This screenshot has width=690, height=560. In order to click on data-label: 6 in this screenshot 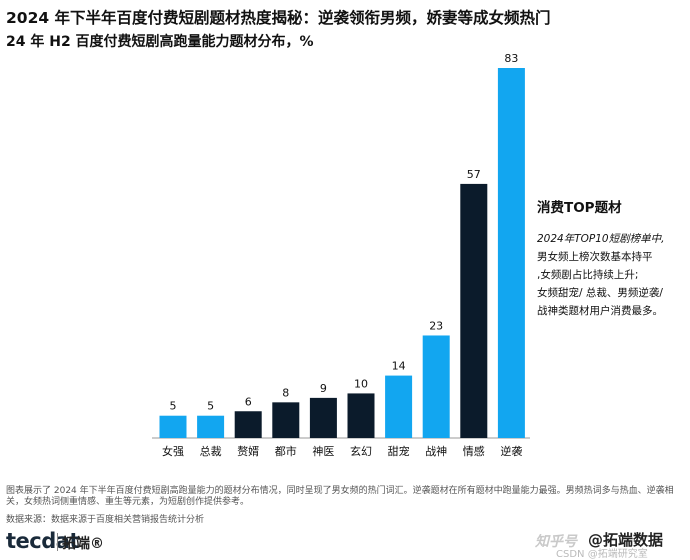, I will do `click(248, 401)`.